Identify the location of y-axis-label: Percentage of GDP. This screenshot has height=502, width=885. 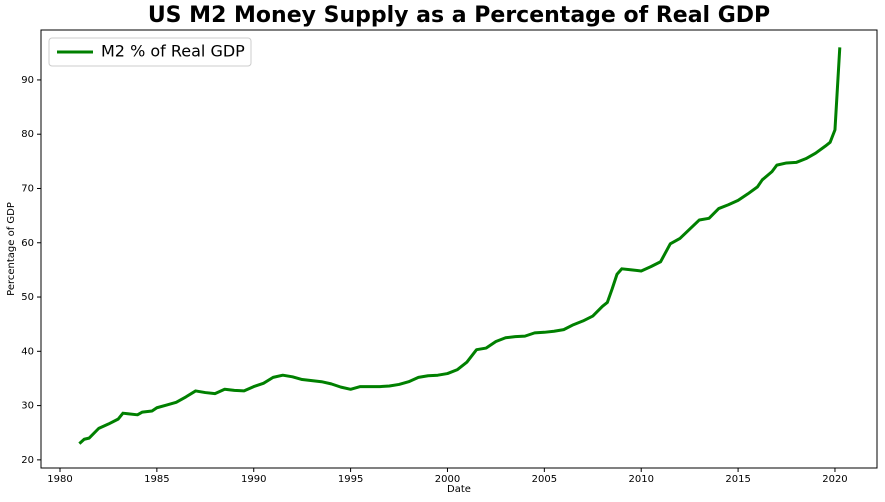
(11, 249).